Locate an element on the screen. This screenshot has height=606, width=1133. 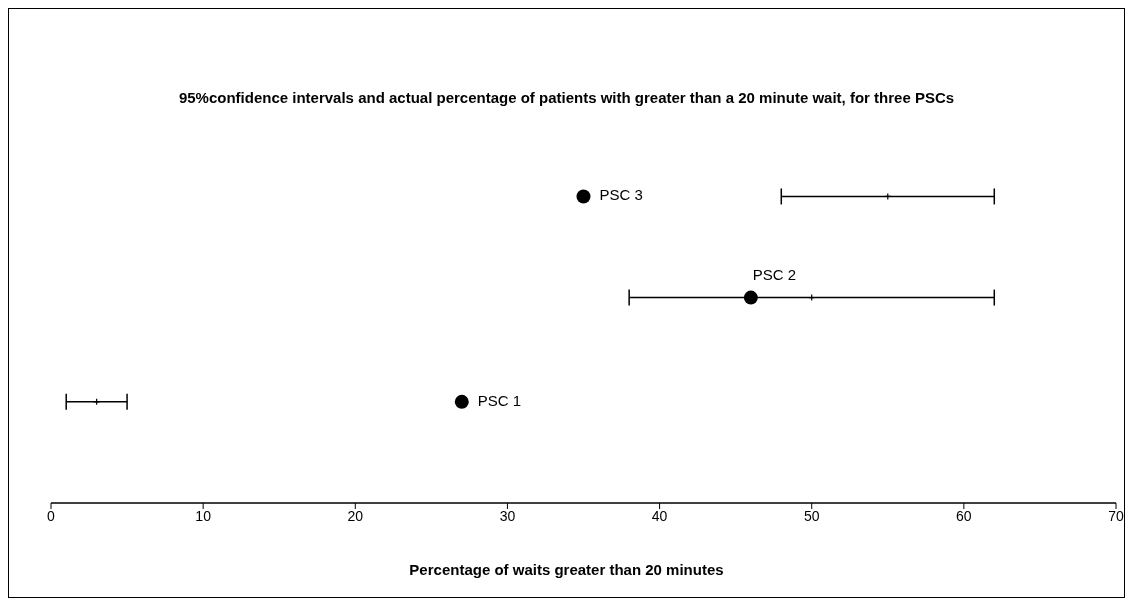
chart-title: 95%confidence intervals and actual percentage of patients with greater than a 20 minute wait, for three PSCs is located at coordinates (566, 98).